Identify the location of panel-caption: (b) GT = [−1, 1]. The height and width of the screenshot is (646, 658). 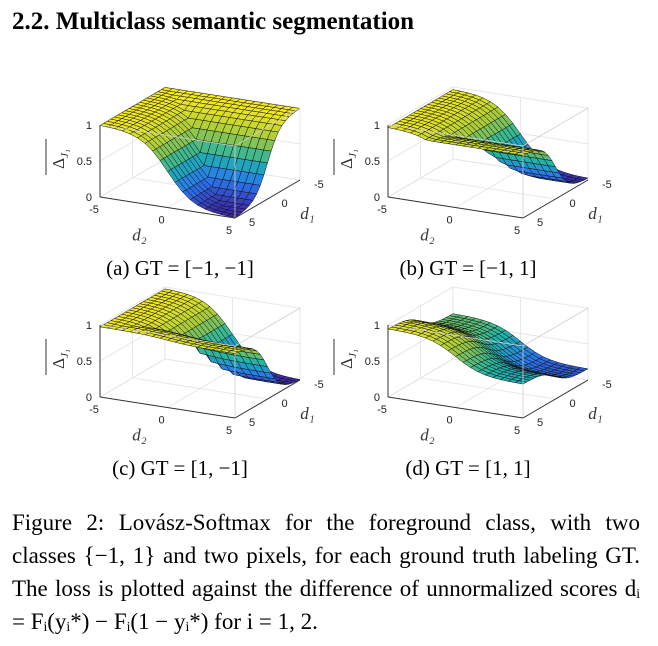
(467, 268).